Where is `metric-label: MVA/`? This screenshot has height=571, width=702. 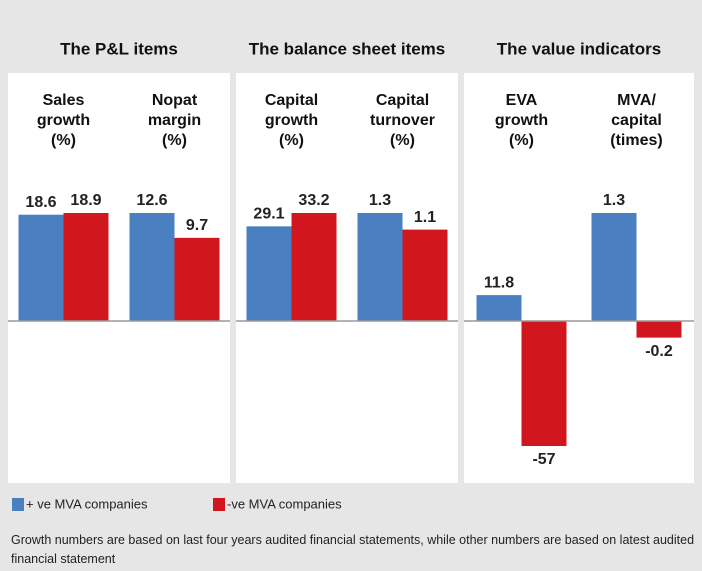
metric-label: MVA/ is located at coordinates (636, 100).